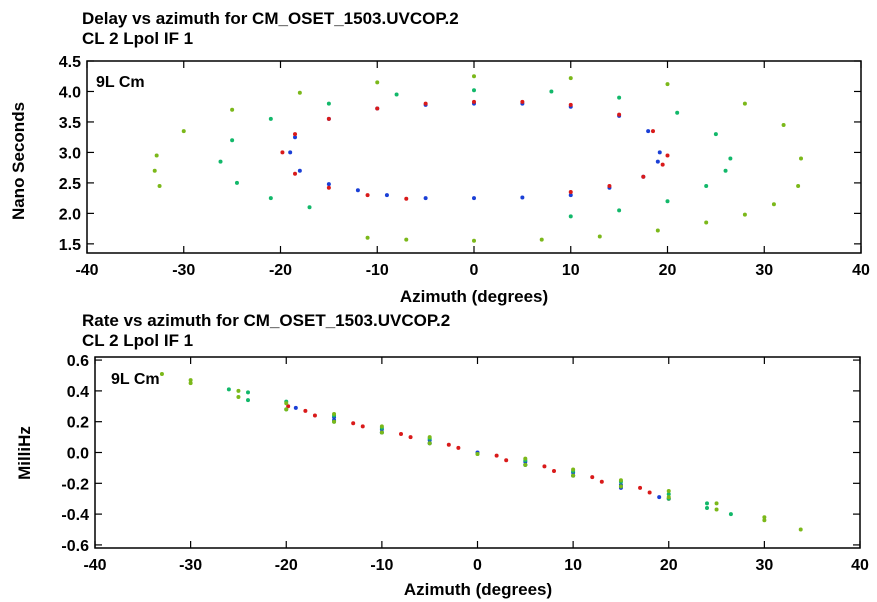 The width and height of the screenshot is (877, 602). I want to click on delay-y-tick-label: 4.0, so click(70, 92).